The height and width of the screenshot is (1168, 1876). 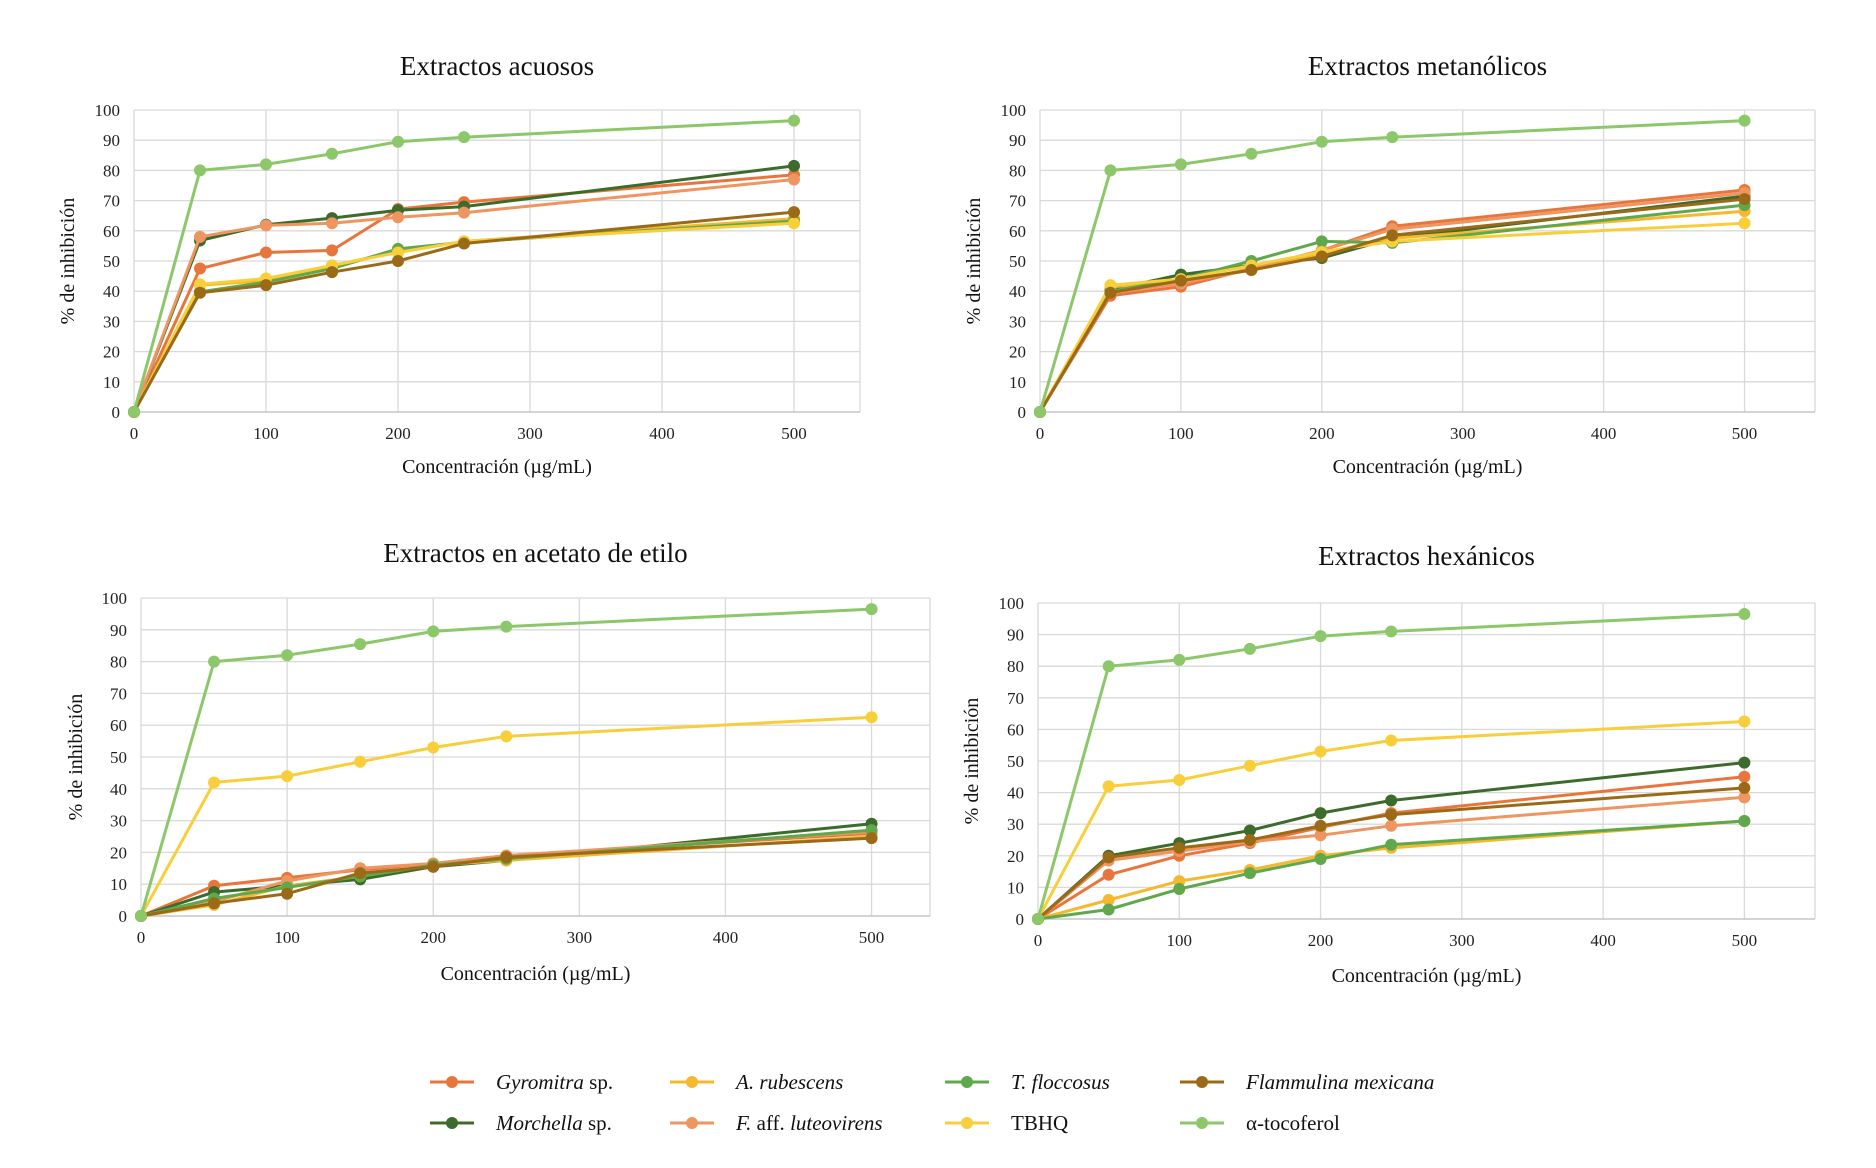 What do you see at coordinates (1022, 412) in the screenshot?
I see `y-tick-label: 0` at bounding box center [1022, 412].